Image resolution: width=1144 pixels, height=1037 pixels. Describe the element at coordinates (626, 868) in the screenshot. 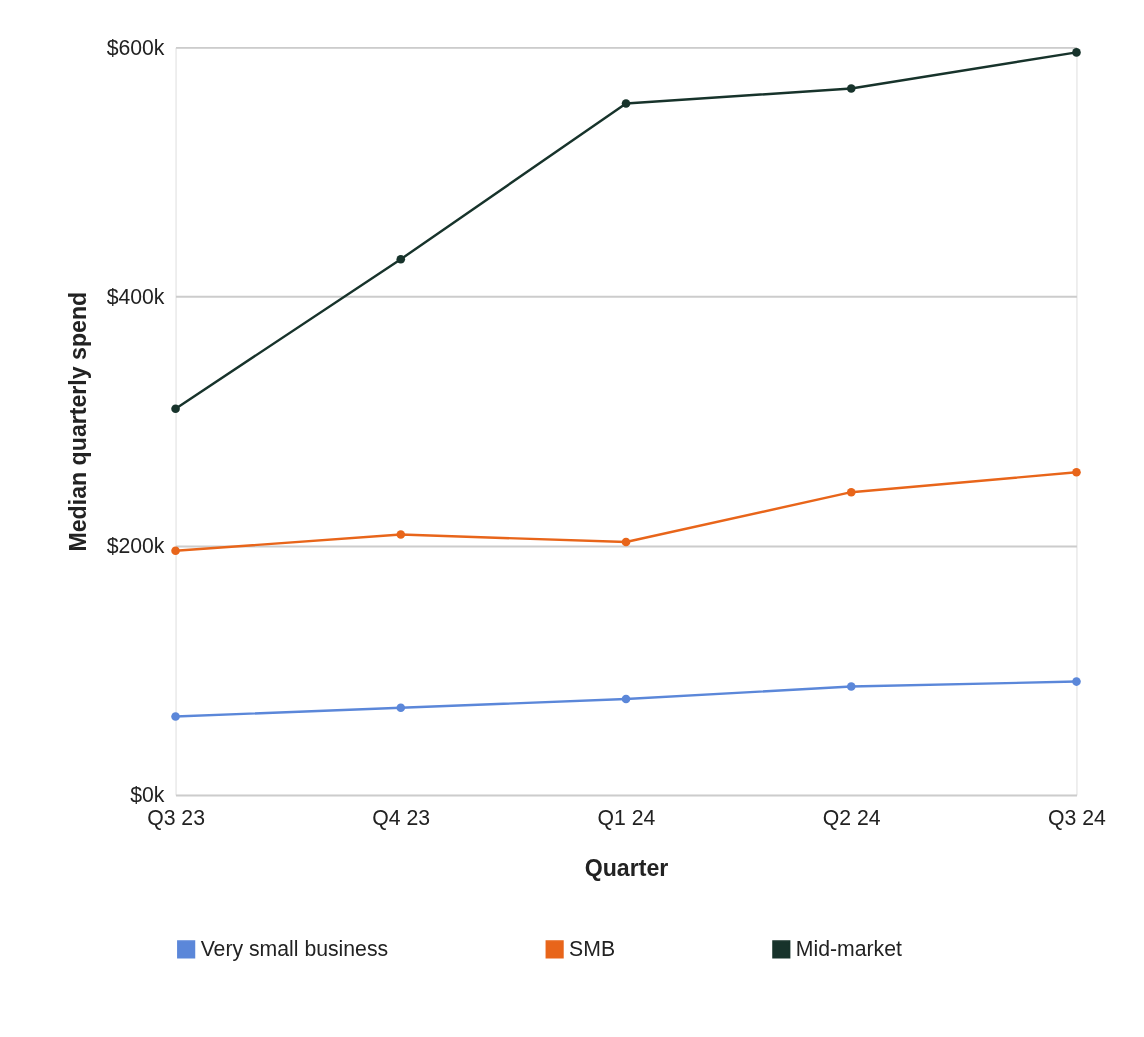

I see `x-axis-title: Quarter` at that location.